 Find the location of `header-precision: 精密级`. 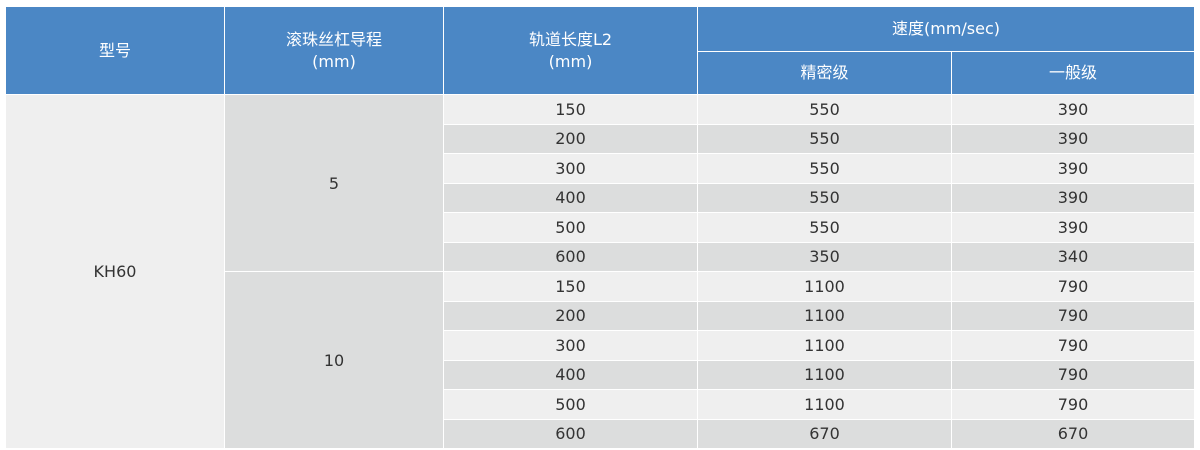

header-precision: 精密级 is located at coordinates (824, 73).